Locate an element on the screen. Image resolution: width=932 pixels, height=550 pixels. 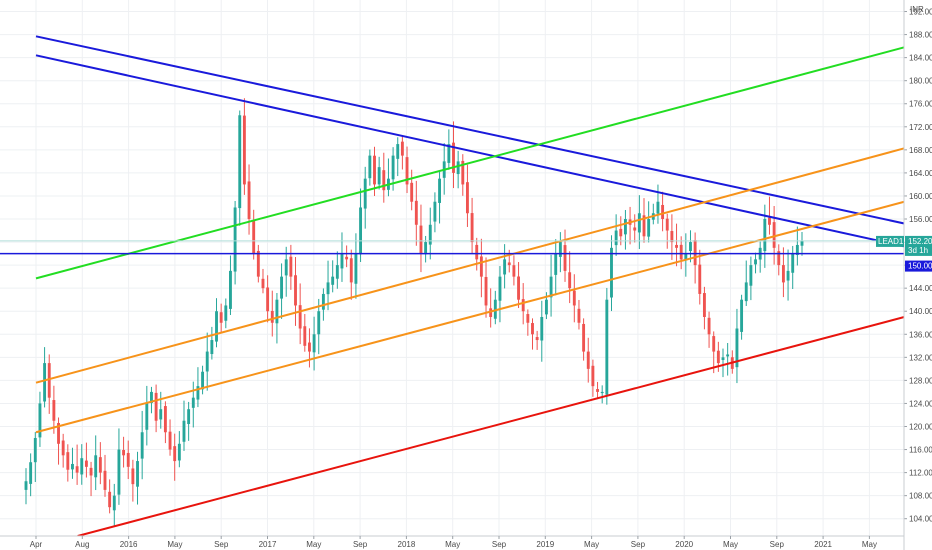
y-tick-label: 104.00 is located at coordinates (920, 519).